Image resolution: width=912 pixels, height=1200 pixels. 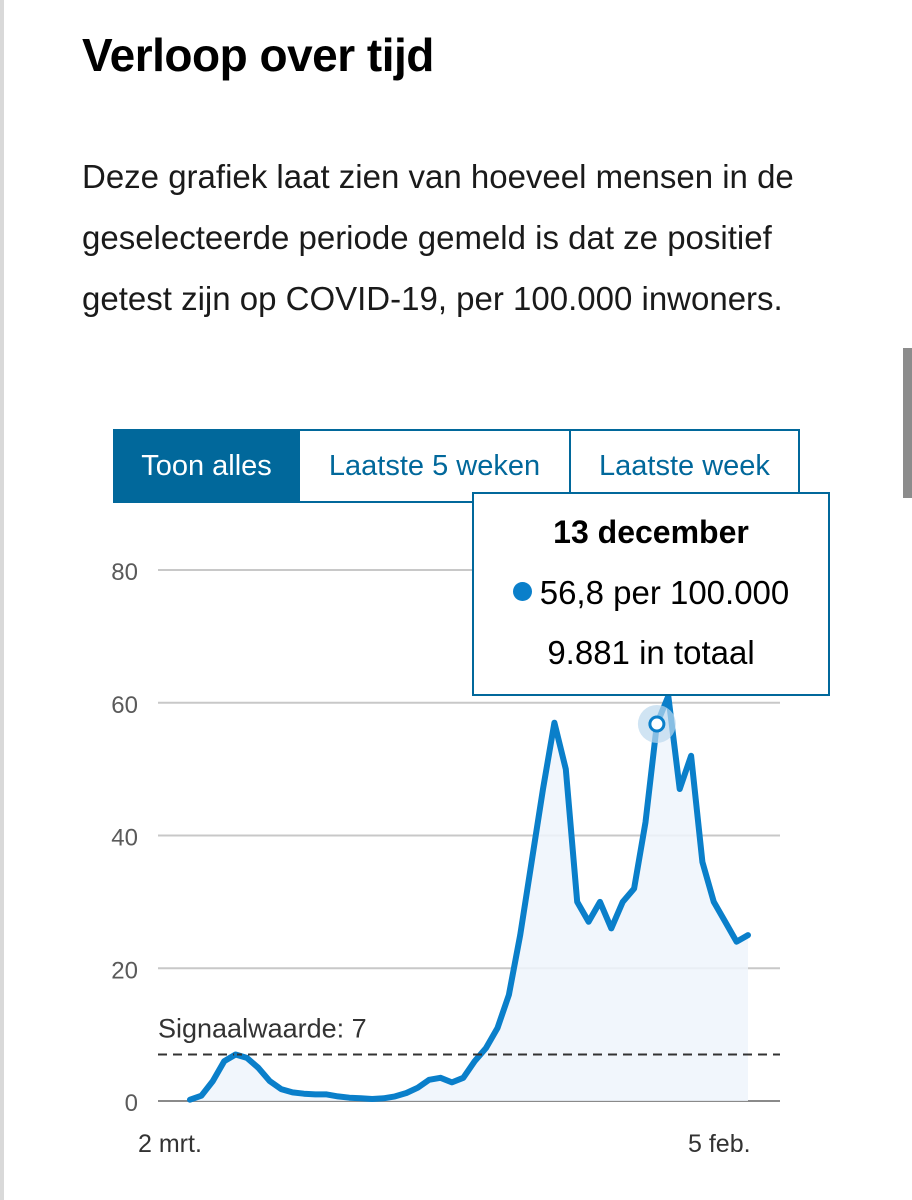 What do you see at coordinates (170, 1144) in the screenshot?
I see `x-start-label: 2 mrt.` at bounding box center [170, 1144].